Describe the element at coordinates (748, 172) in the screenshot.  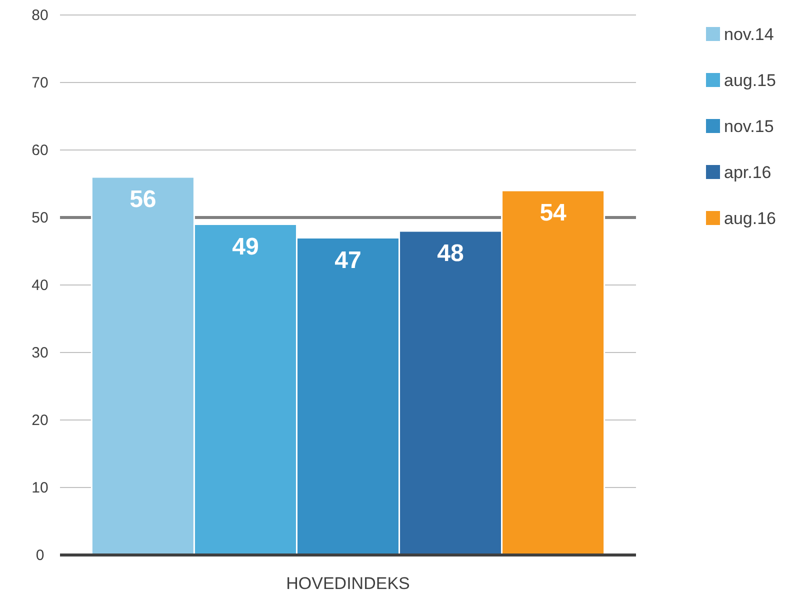
I see `legend-label: apr.16` at that location.